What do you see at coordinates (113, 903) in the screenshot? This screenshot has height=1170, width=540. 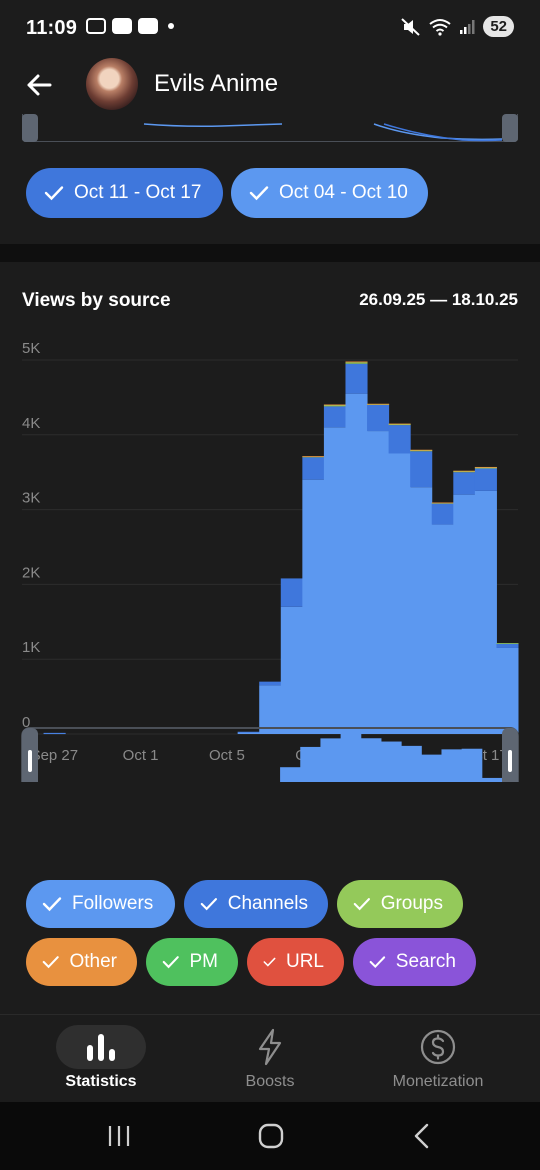 I see `legend-chip-label: Followers` at bounding box center [113, 903].